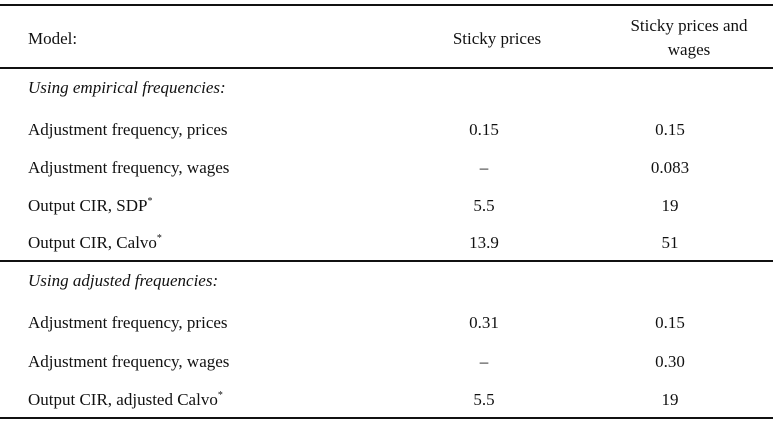  I want to click on row-label: Output CIR, Calvo*, so click(95, 243).